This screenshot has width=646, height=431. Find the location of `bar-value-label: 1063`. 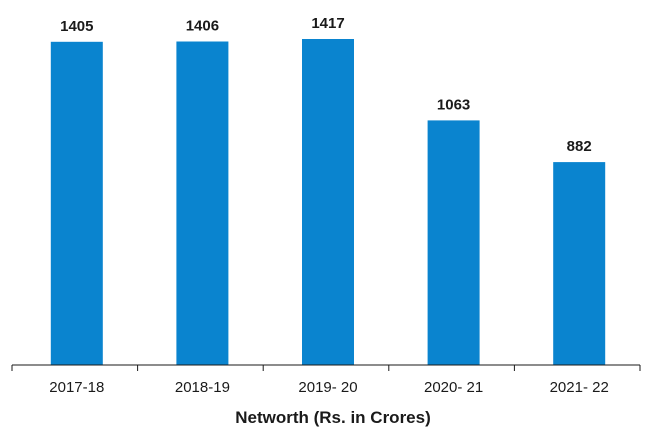

bar-value-label: 1063 is located at coordinates (453, 104).